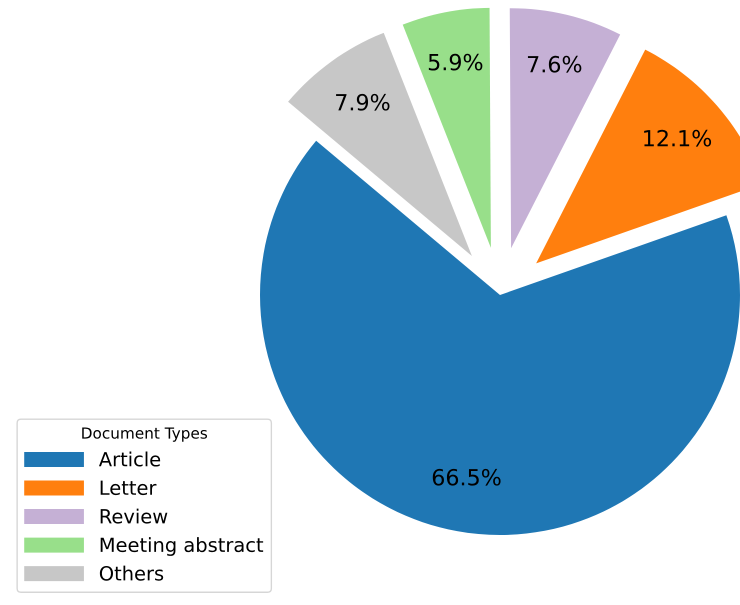 The width and height of the screenshot is (740, 605). I want to click on legend-label: Meeting abstract, so click(182, 546).